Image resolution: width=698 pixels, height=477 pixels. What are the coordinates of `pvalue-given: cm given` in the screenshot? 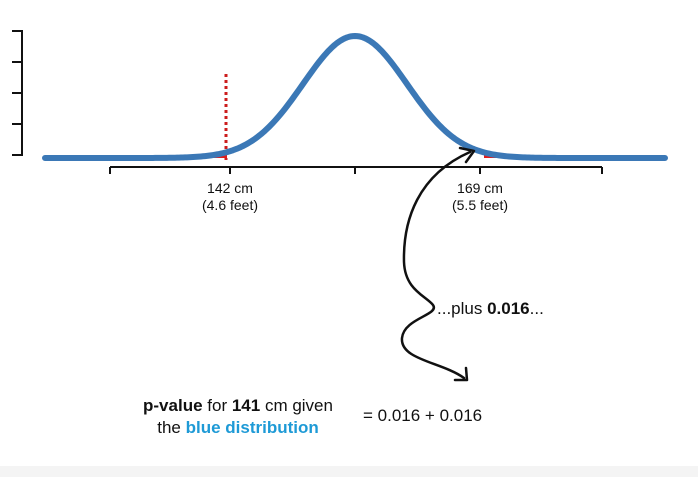 It's located at (296, 405).